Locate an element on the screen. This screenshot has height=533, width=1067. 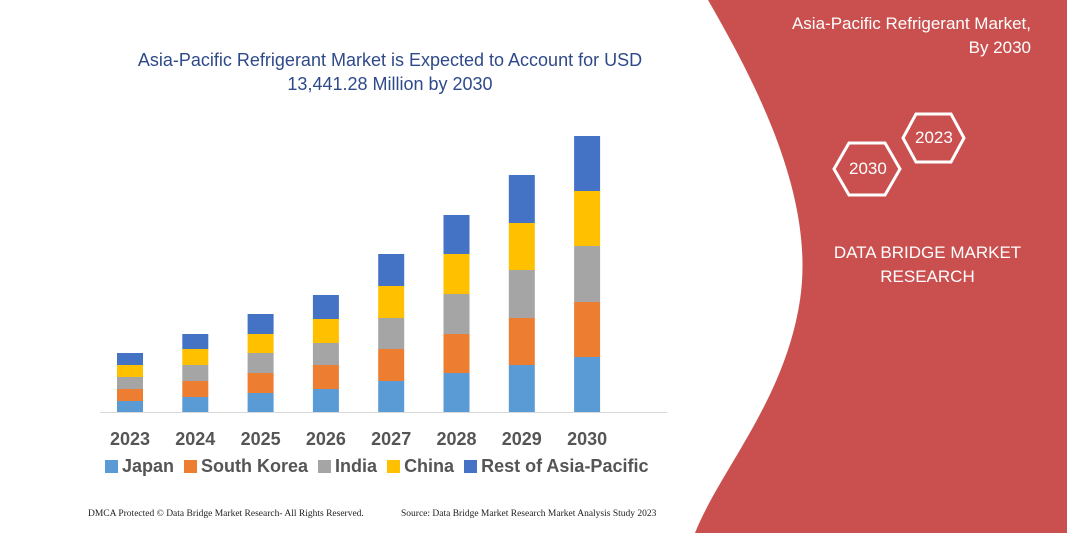
legend-label: Japan is located at coordinates (148, 466).